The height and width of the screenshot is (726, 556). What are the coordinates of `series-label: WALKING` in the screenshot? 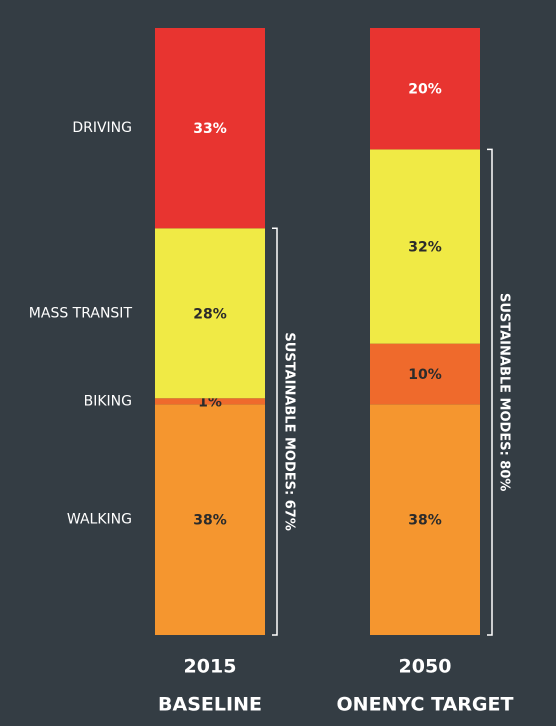 It's located at (99, 520).